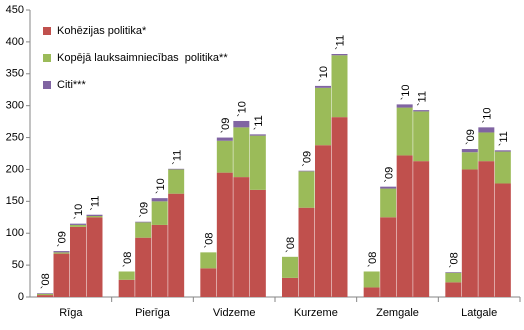 This screenshot has width=524, height=330. I want to click on y-tick-label: 100, so click(15, 233).